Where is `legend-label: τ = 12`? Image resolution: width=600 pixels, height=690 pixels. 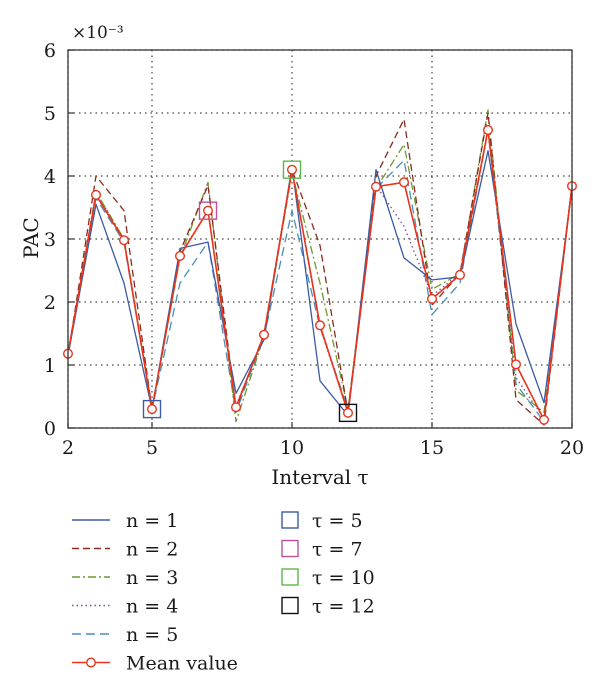
legend-label: τ = 12 is located at coordinates (343, 607).